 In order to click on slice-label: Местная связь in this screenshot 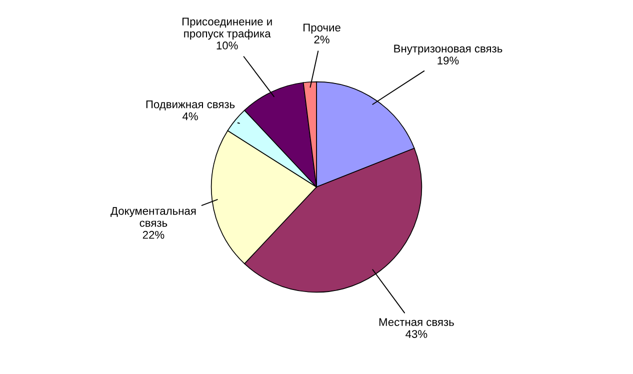, I will do `click(416, 322)`.